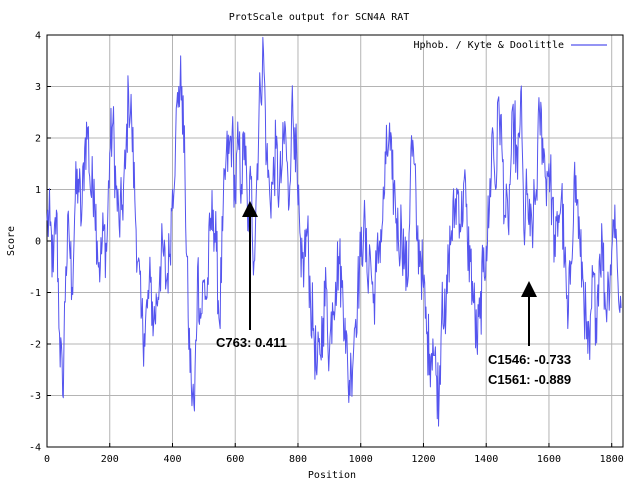 The height and width of the screenshot is (483, 639). Describe the element at coordinates (612, 459) in the screenshot. I see `x-tick-label: 1800` at that location.